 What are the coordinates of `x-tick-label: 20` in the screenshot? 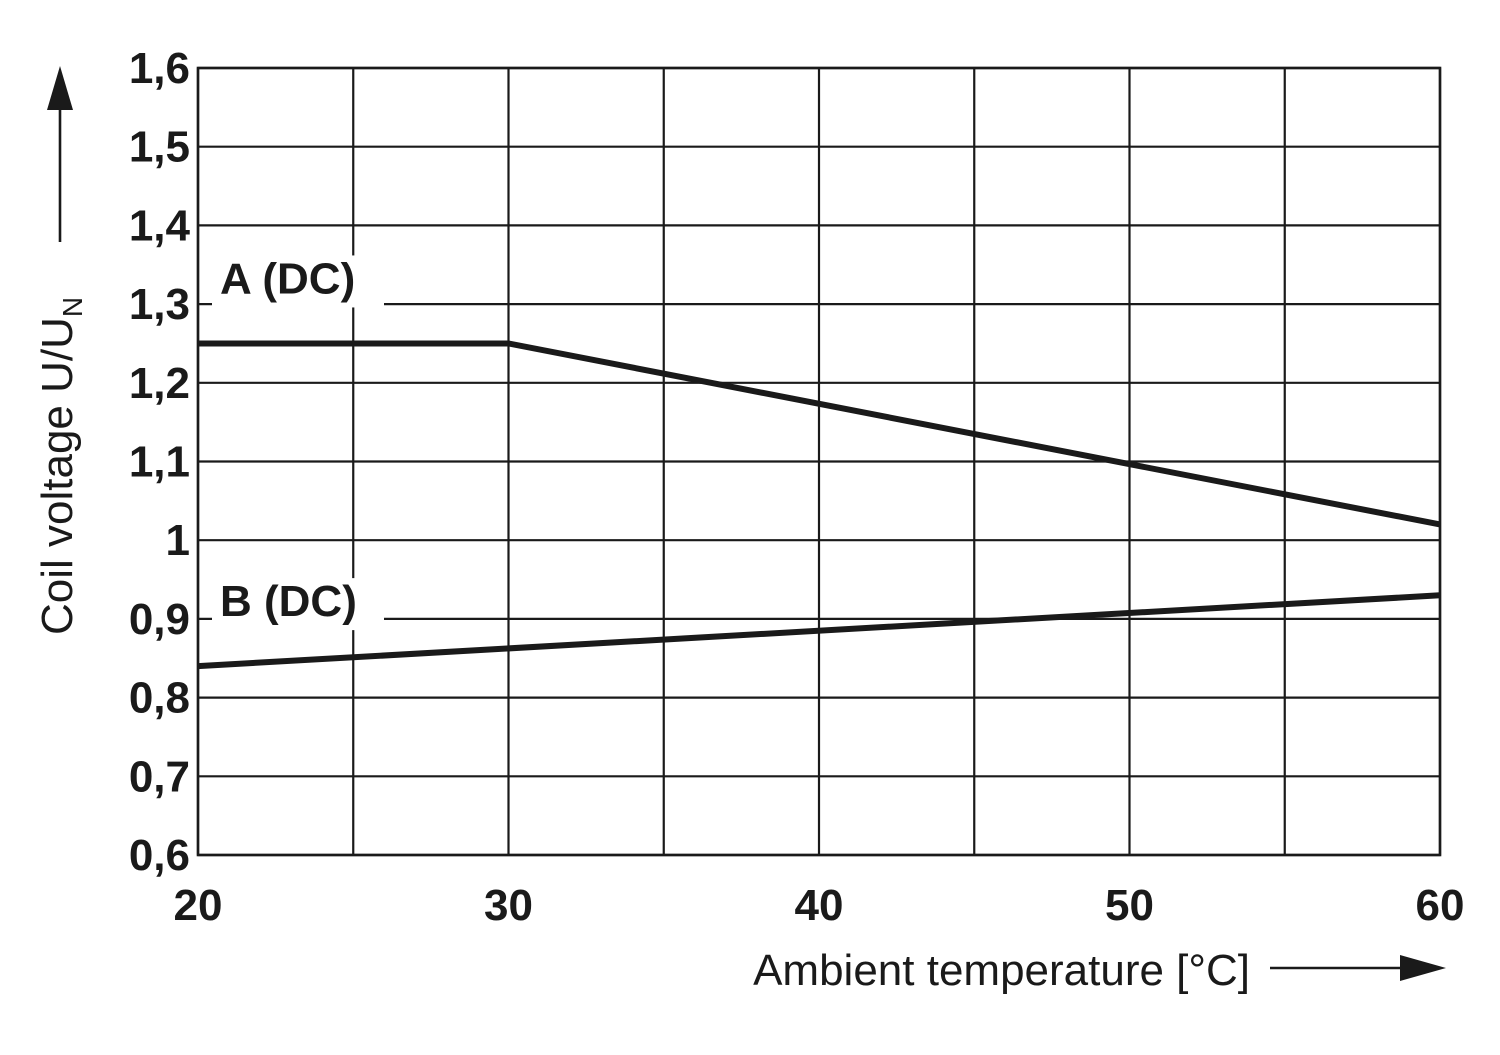 It's located at (198, 905).